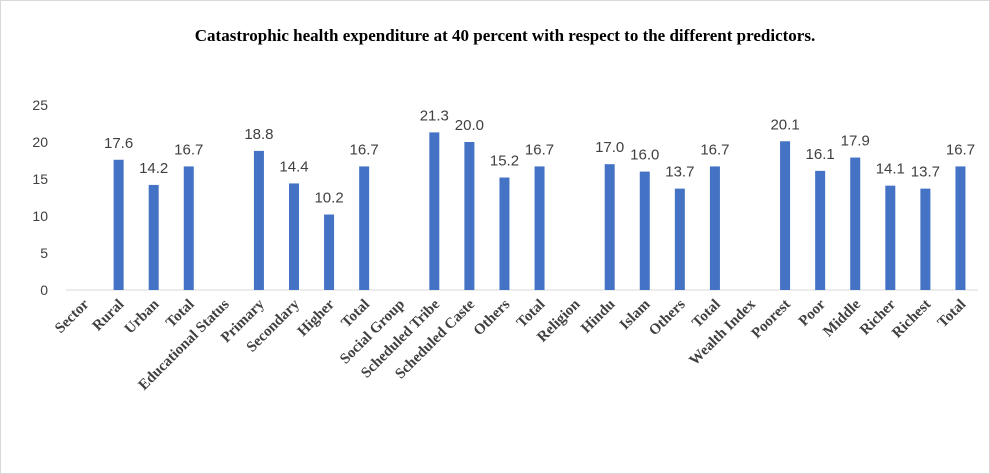  I want to click on data-label: 10.2, so click(328, 198).